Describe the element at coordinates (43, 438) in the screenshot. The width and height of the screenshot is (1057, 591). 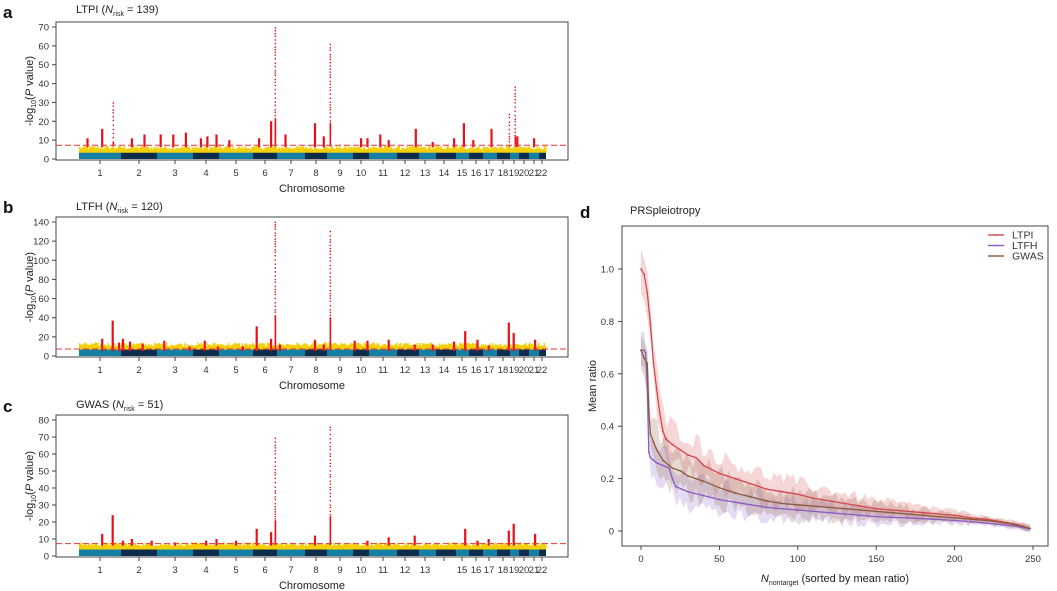
I see `y-tick-label: 70` at that location.